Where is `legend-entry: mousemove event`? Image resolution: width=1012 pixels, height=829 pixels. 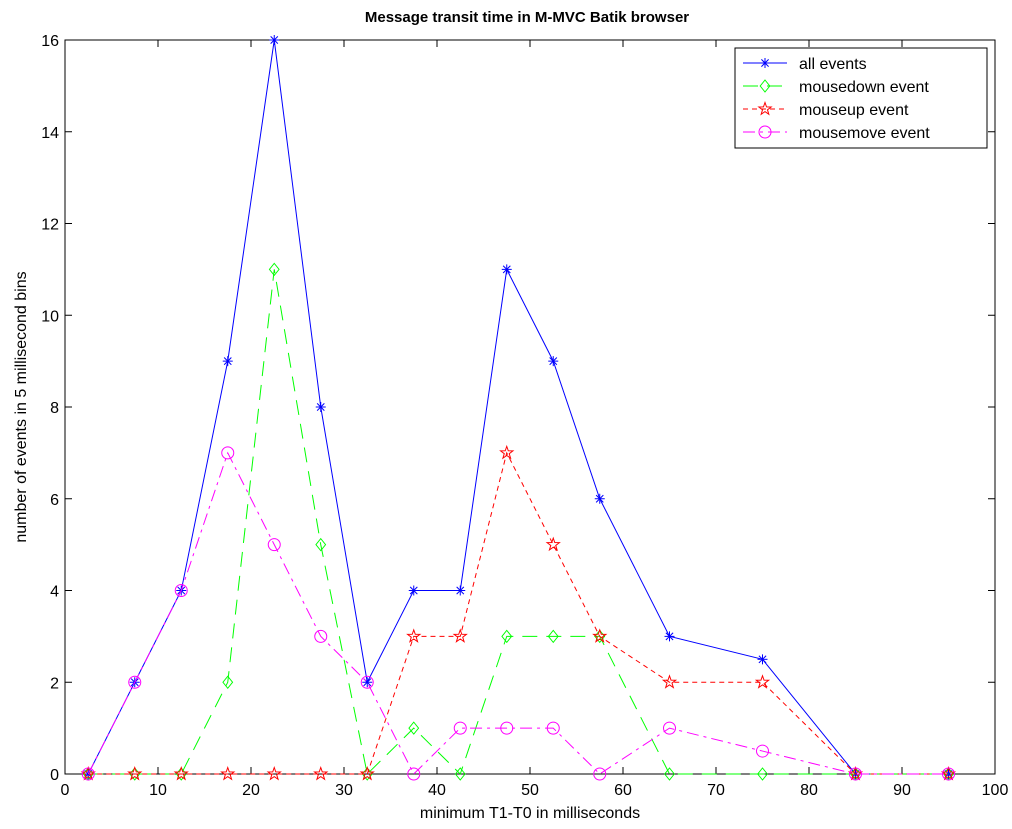 legend-entry: mousemove event is located at coordinates (836, 133).